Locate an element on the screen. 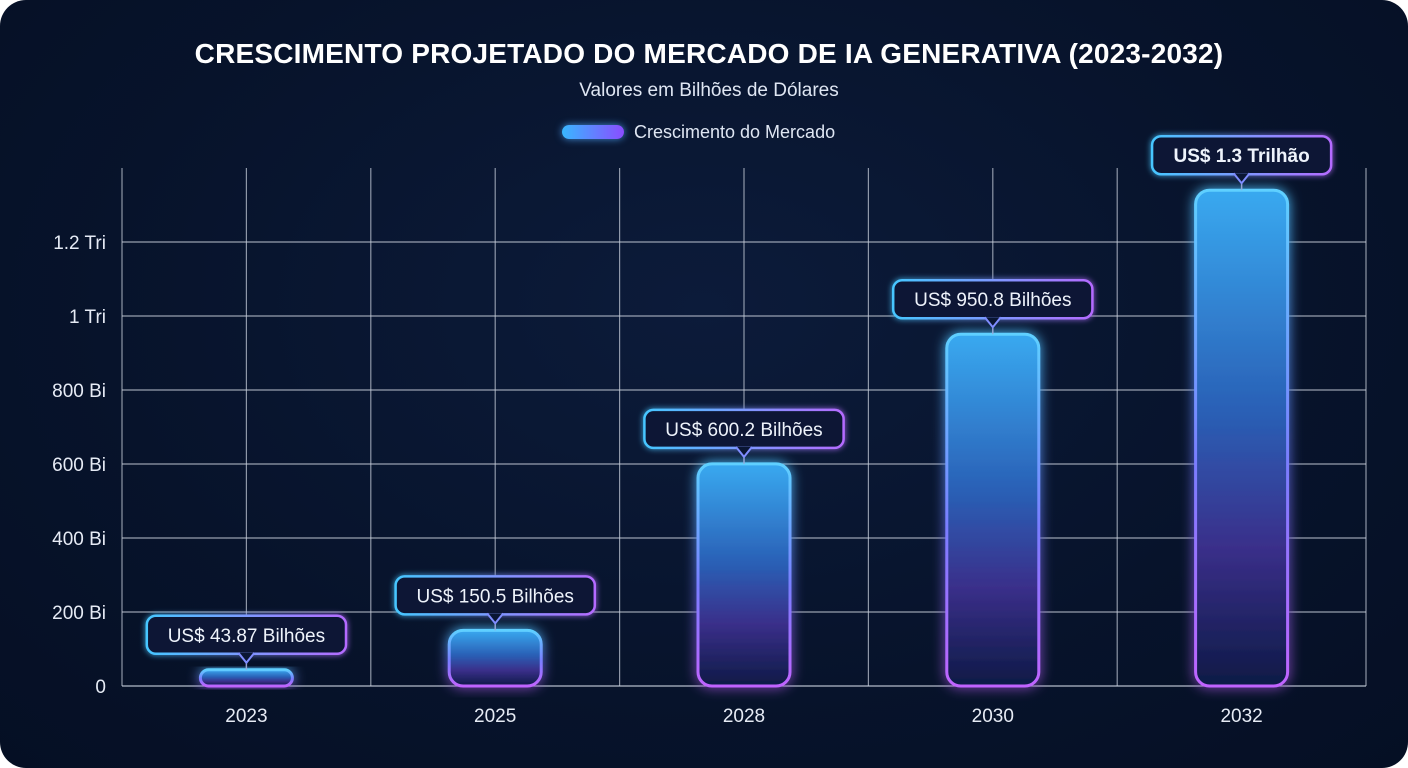 The image size is (1408, 768). x-tick-label: 2032 is located at coordinates (1241, 716).